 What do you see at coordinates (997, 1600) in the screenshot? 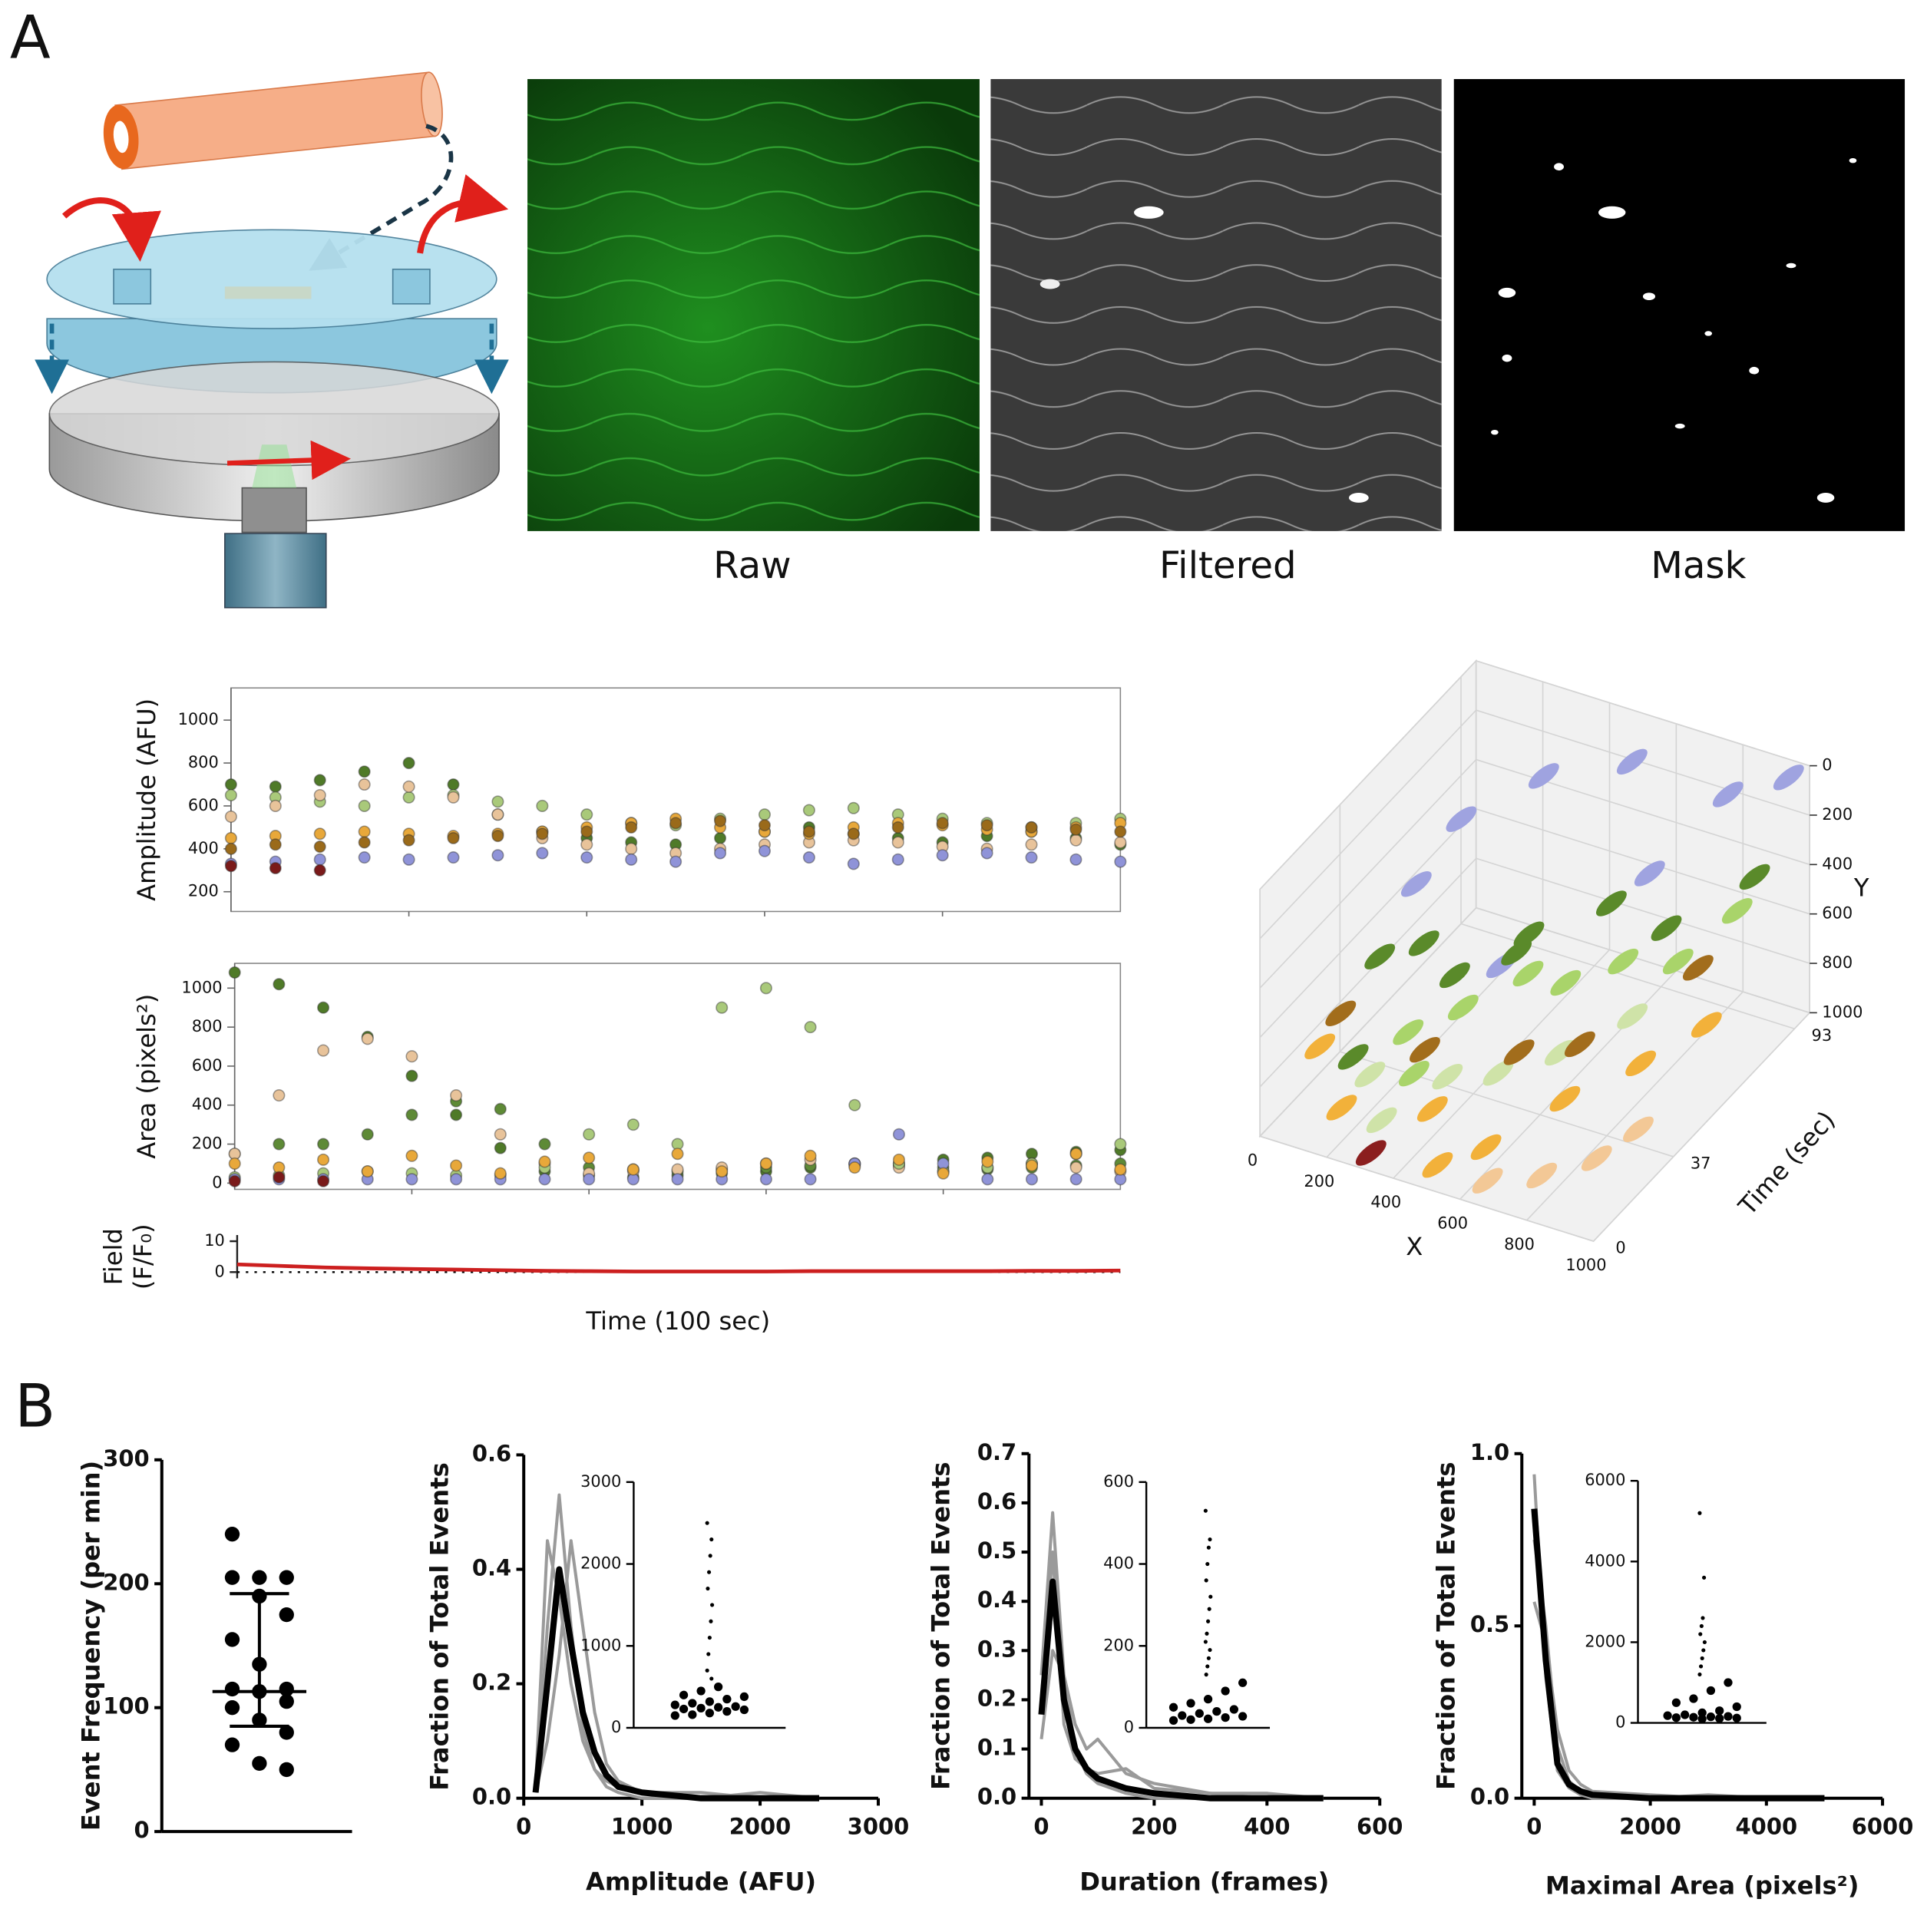
I see `y-tick-label: 0.4` at bounding box center [997, 1600].